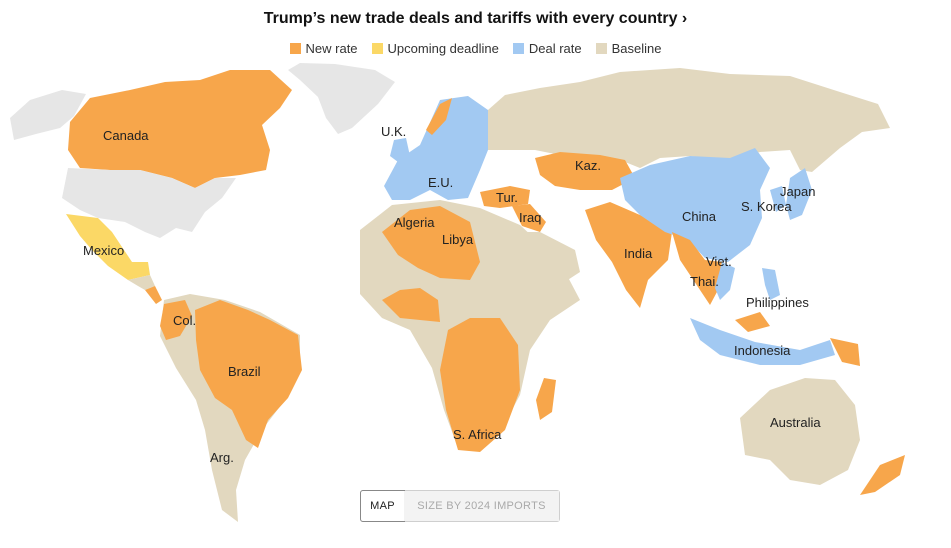  Describe the element at coordinates (141, 282) in the screenshot. I see `region-central-america` at that location.